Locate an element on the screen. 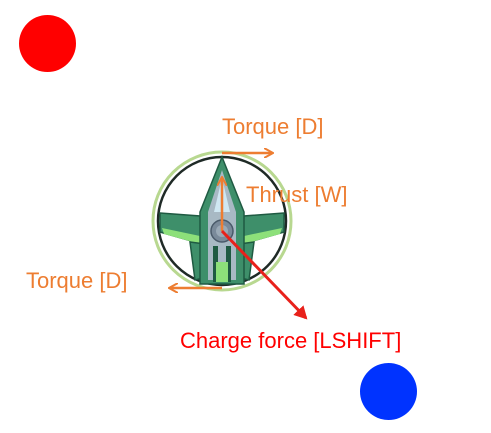  charge-force-arrow is located at coordinates (264, 274).